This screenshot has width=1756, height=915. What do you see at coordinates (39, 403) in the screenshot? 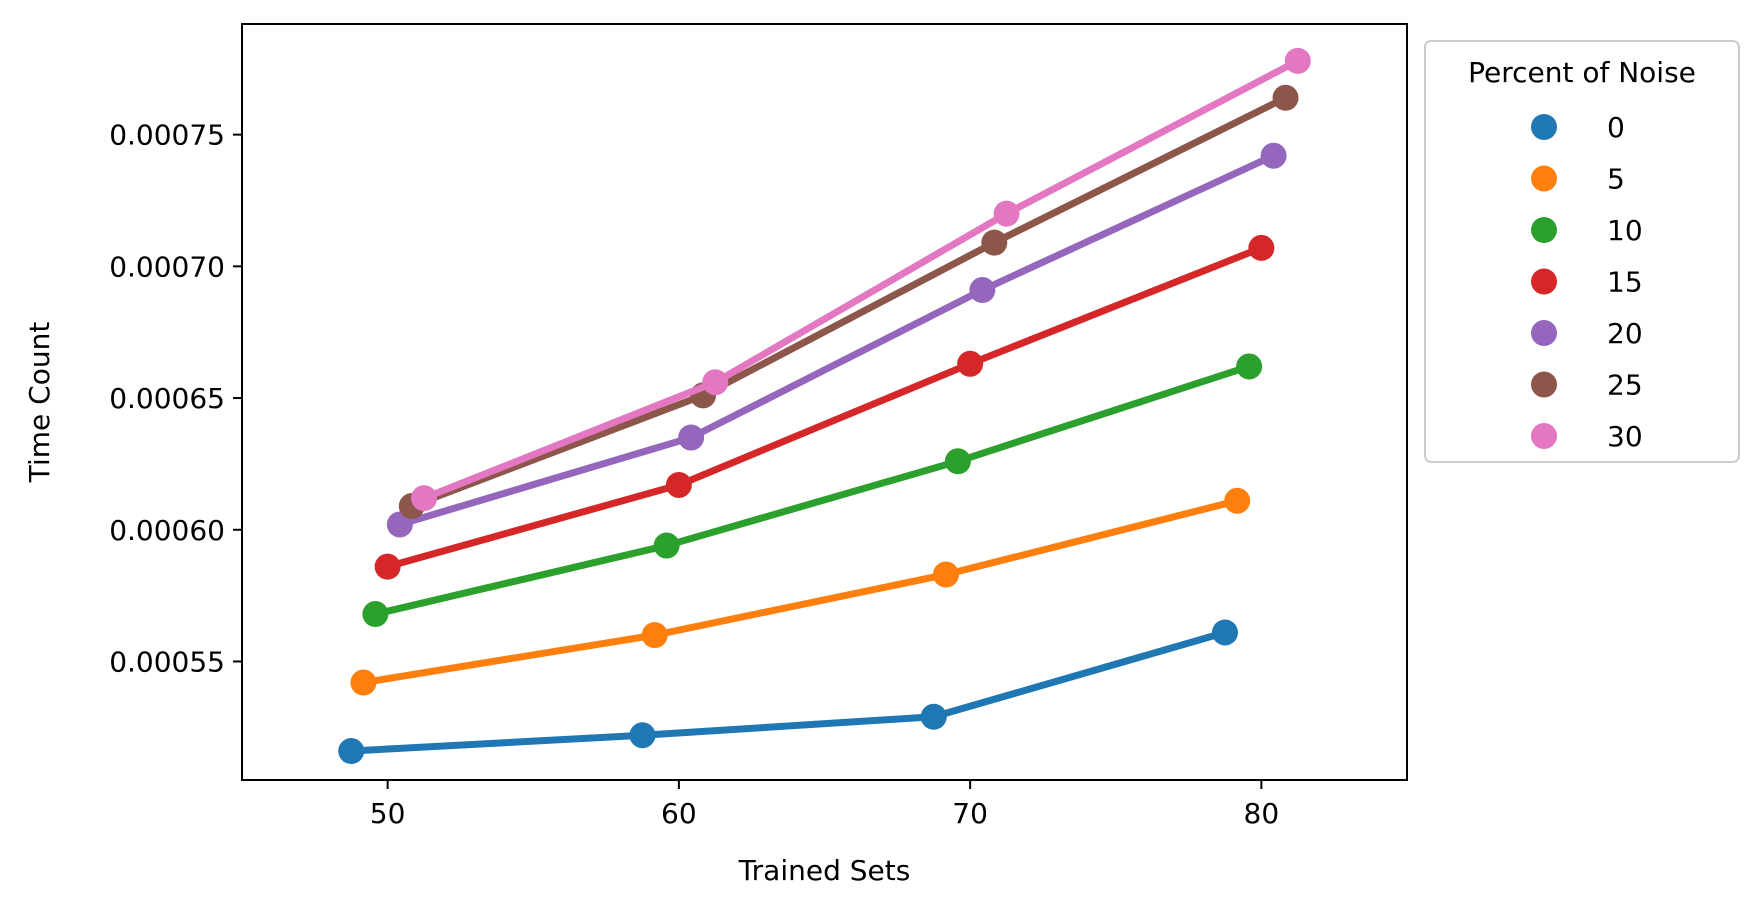
I see `y-axis-label: Time Count` at bounding box center [39, 403].